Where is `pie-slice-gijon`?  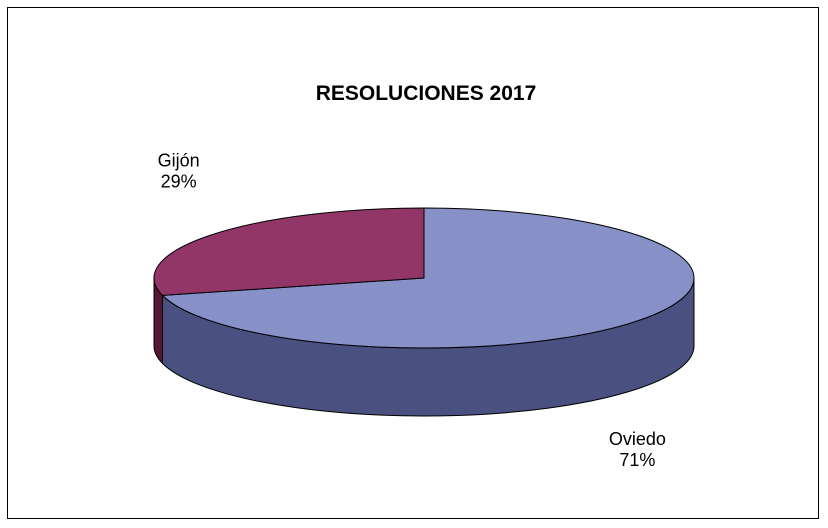
pie-slice-gijon is located at coordinates (289, 251).